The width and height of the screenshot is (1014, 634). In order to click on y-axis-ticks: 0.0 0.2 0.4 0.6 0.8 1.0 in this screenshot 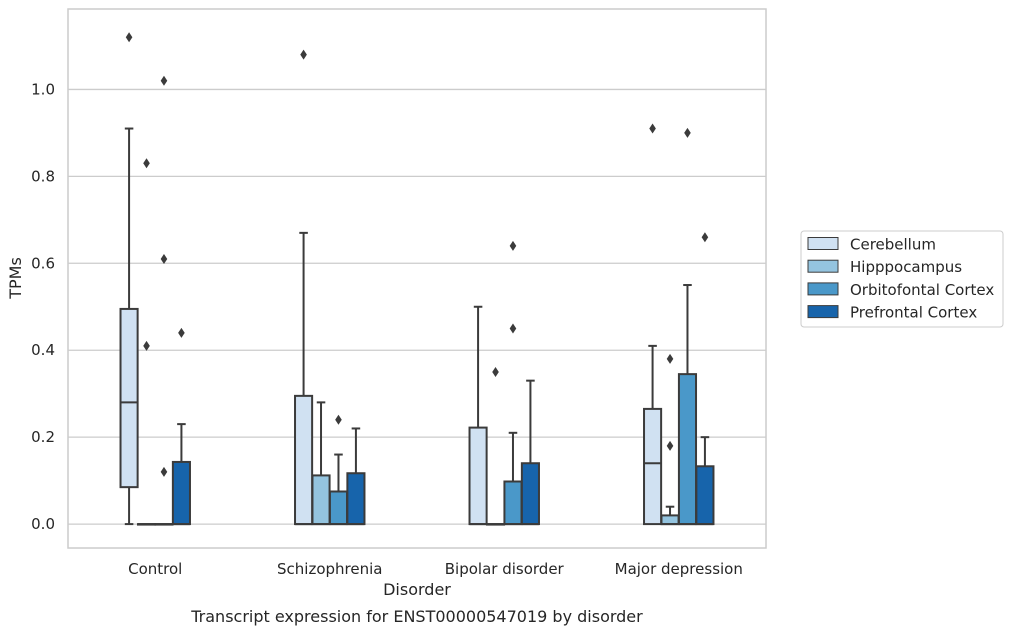, I will do `click(43, 306)`.